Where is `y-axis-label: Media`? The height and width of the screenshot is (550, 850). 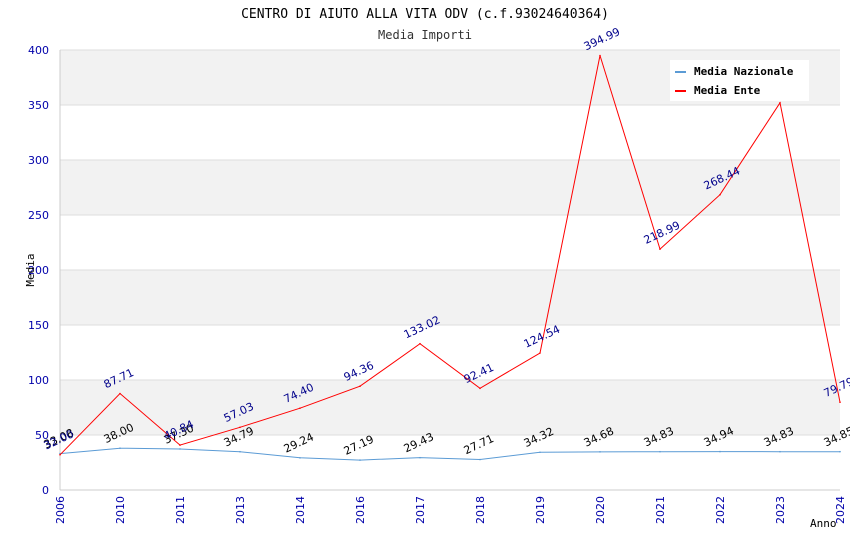 y-axis-label: Media is located at coordinates (30, 269).